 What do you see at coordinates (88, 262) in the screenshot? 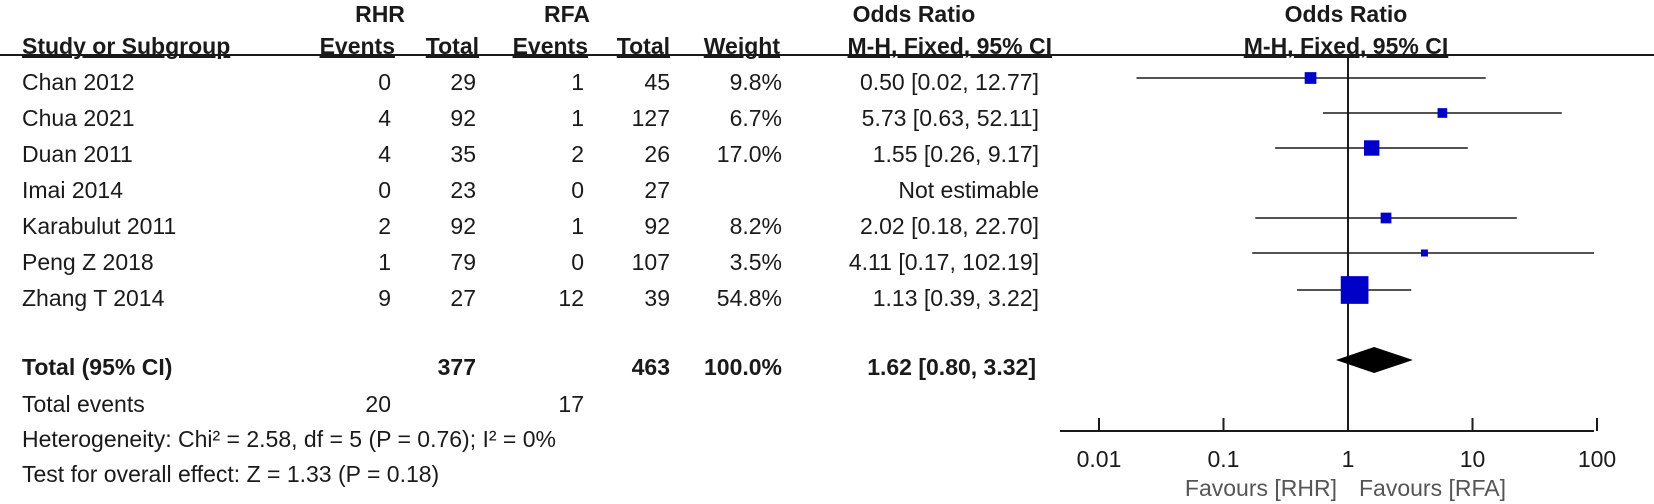
I see `study-name: Peng Z 2018` at bounding box center [88, 262].